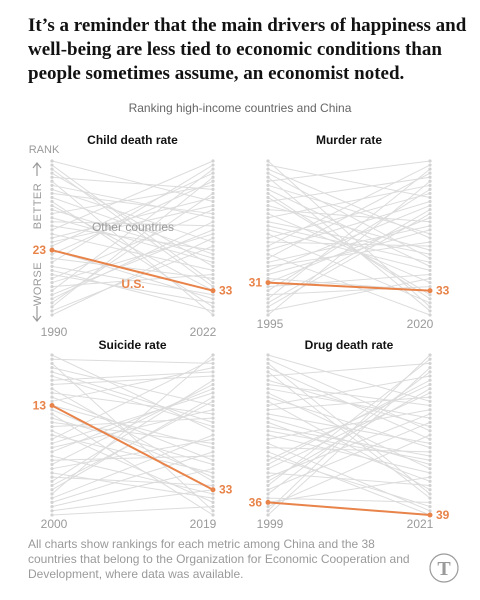 The height and width of the screenshot is (600, 480). What do you see at coordinates (38, 284) in the screenshot?
I see `worse-label: WORSE` at bounding box center [38, 284].